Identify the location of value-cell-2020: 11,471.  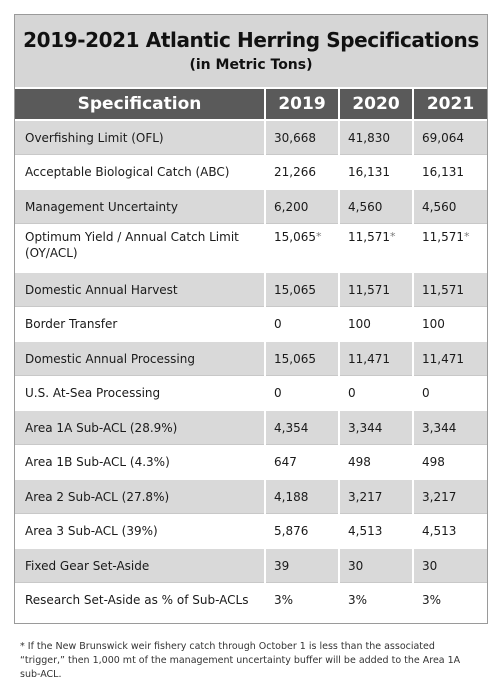
(376, 358).